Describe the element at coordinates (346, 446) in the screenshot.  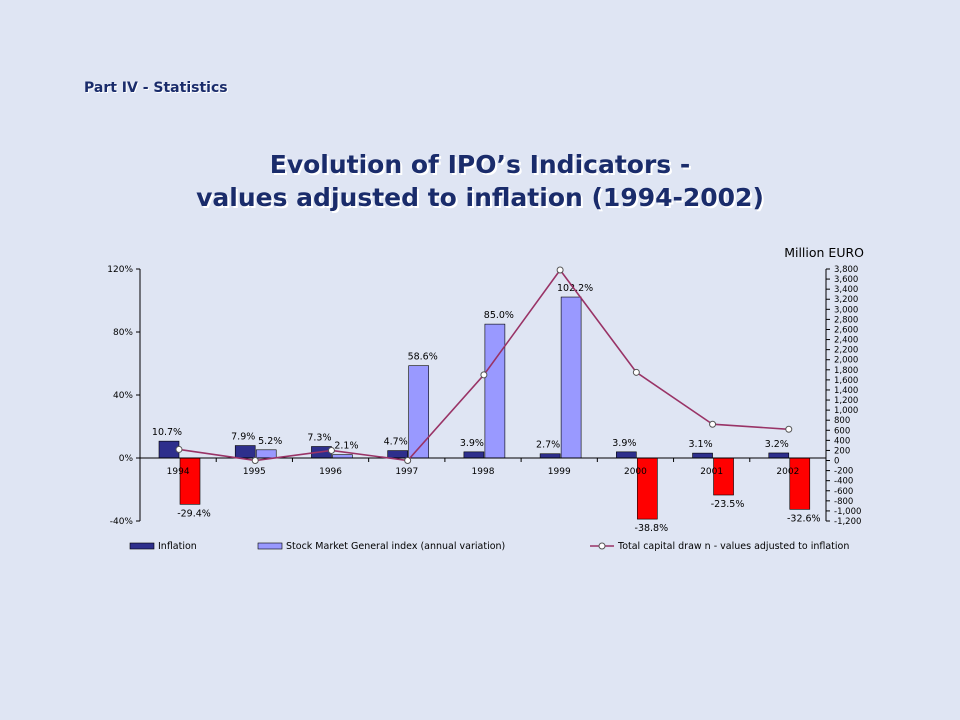
I see `stock-index-data-label: 2.1%` at that location.